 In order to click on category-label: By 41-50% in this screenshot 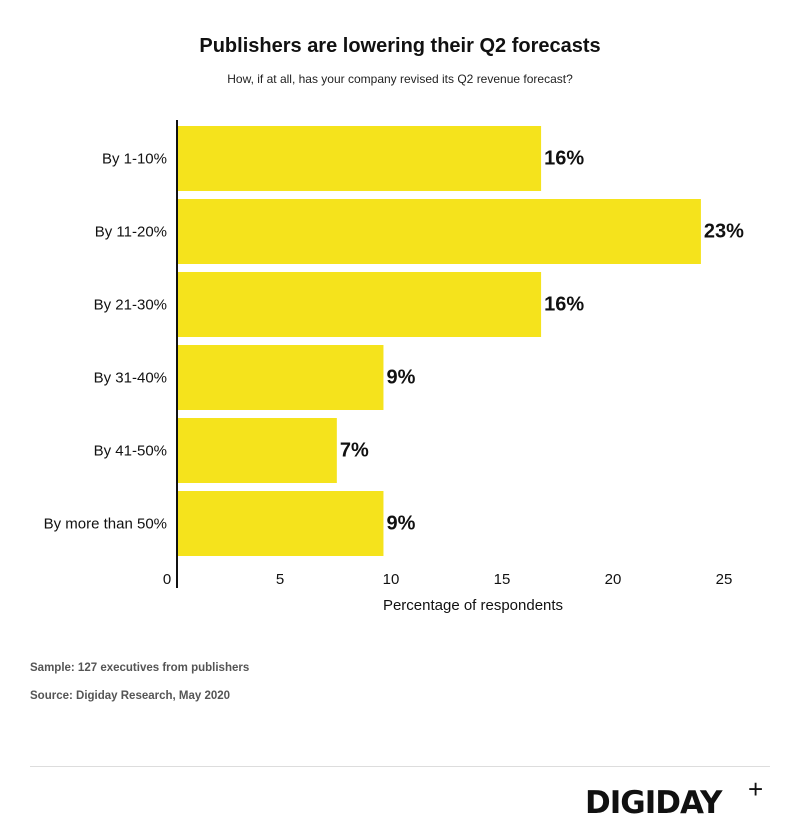, I will do `click(130, 451)`.